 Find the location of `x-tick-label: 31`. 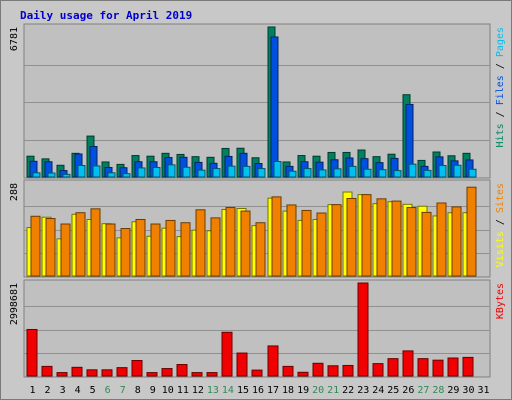

x-tick-label: 31 is located at coordinates (483, 390).